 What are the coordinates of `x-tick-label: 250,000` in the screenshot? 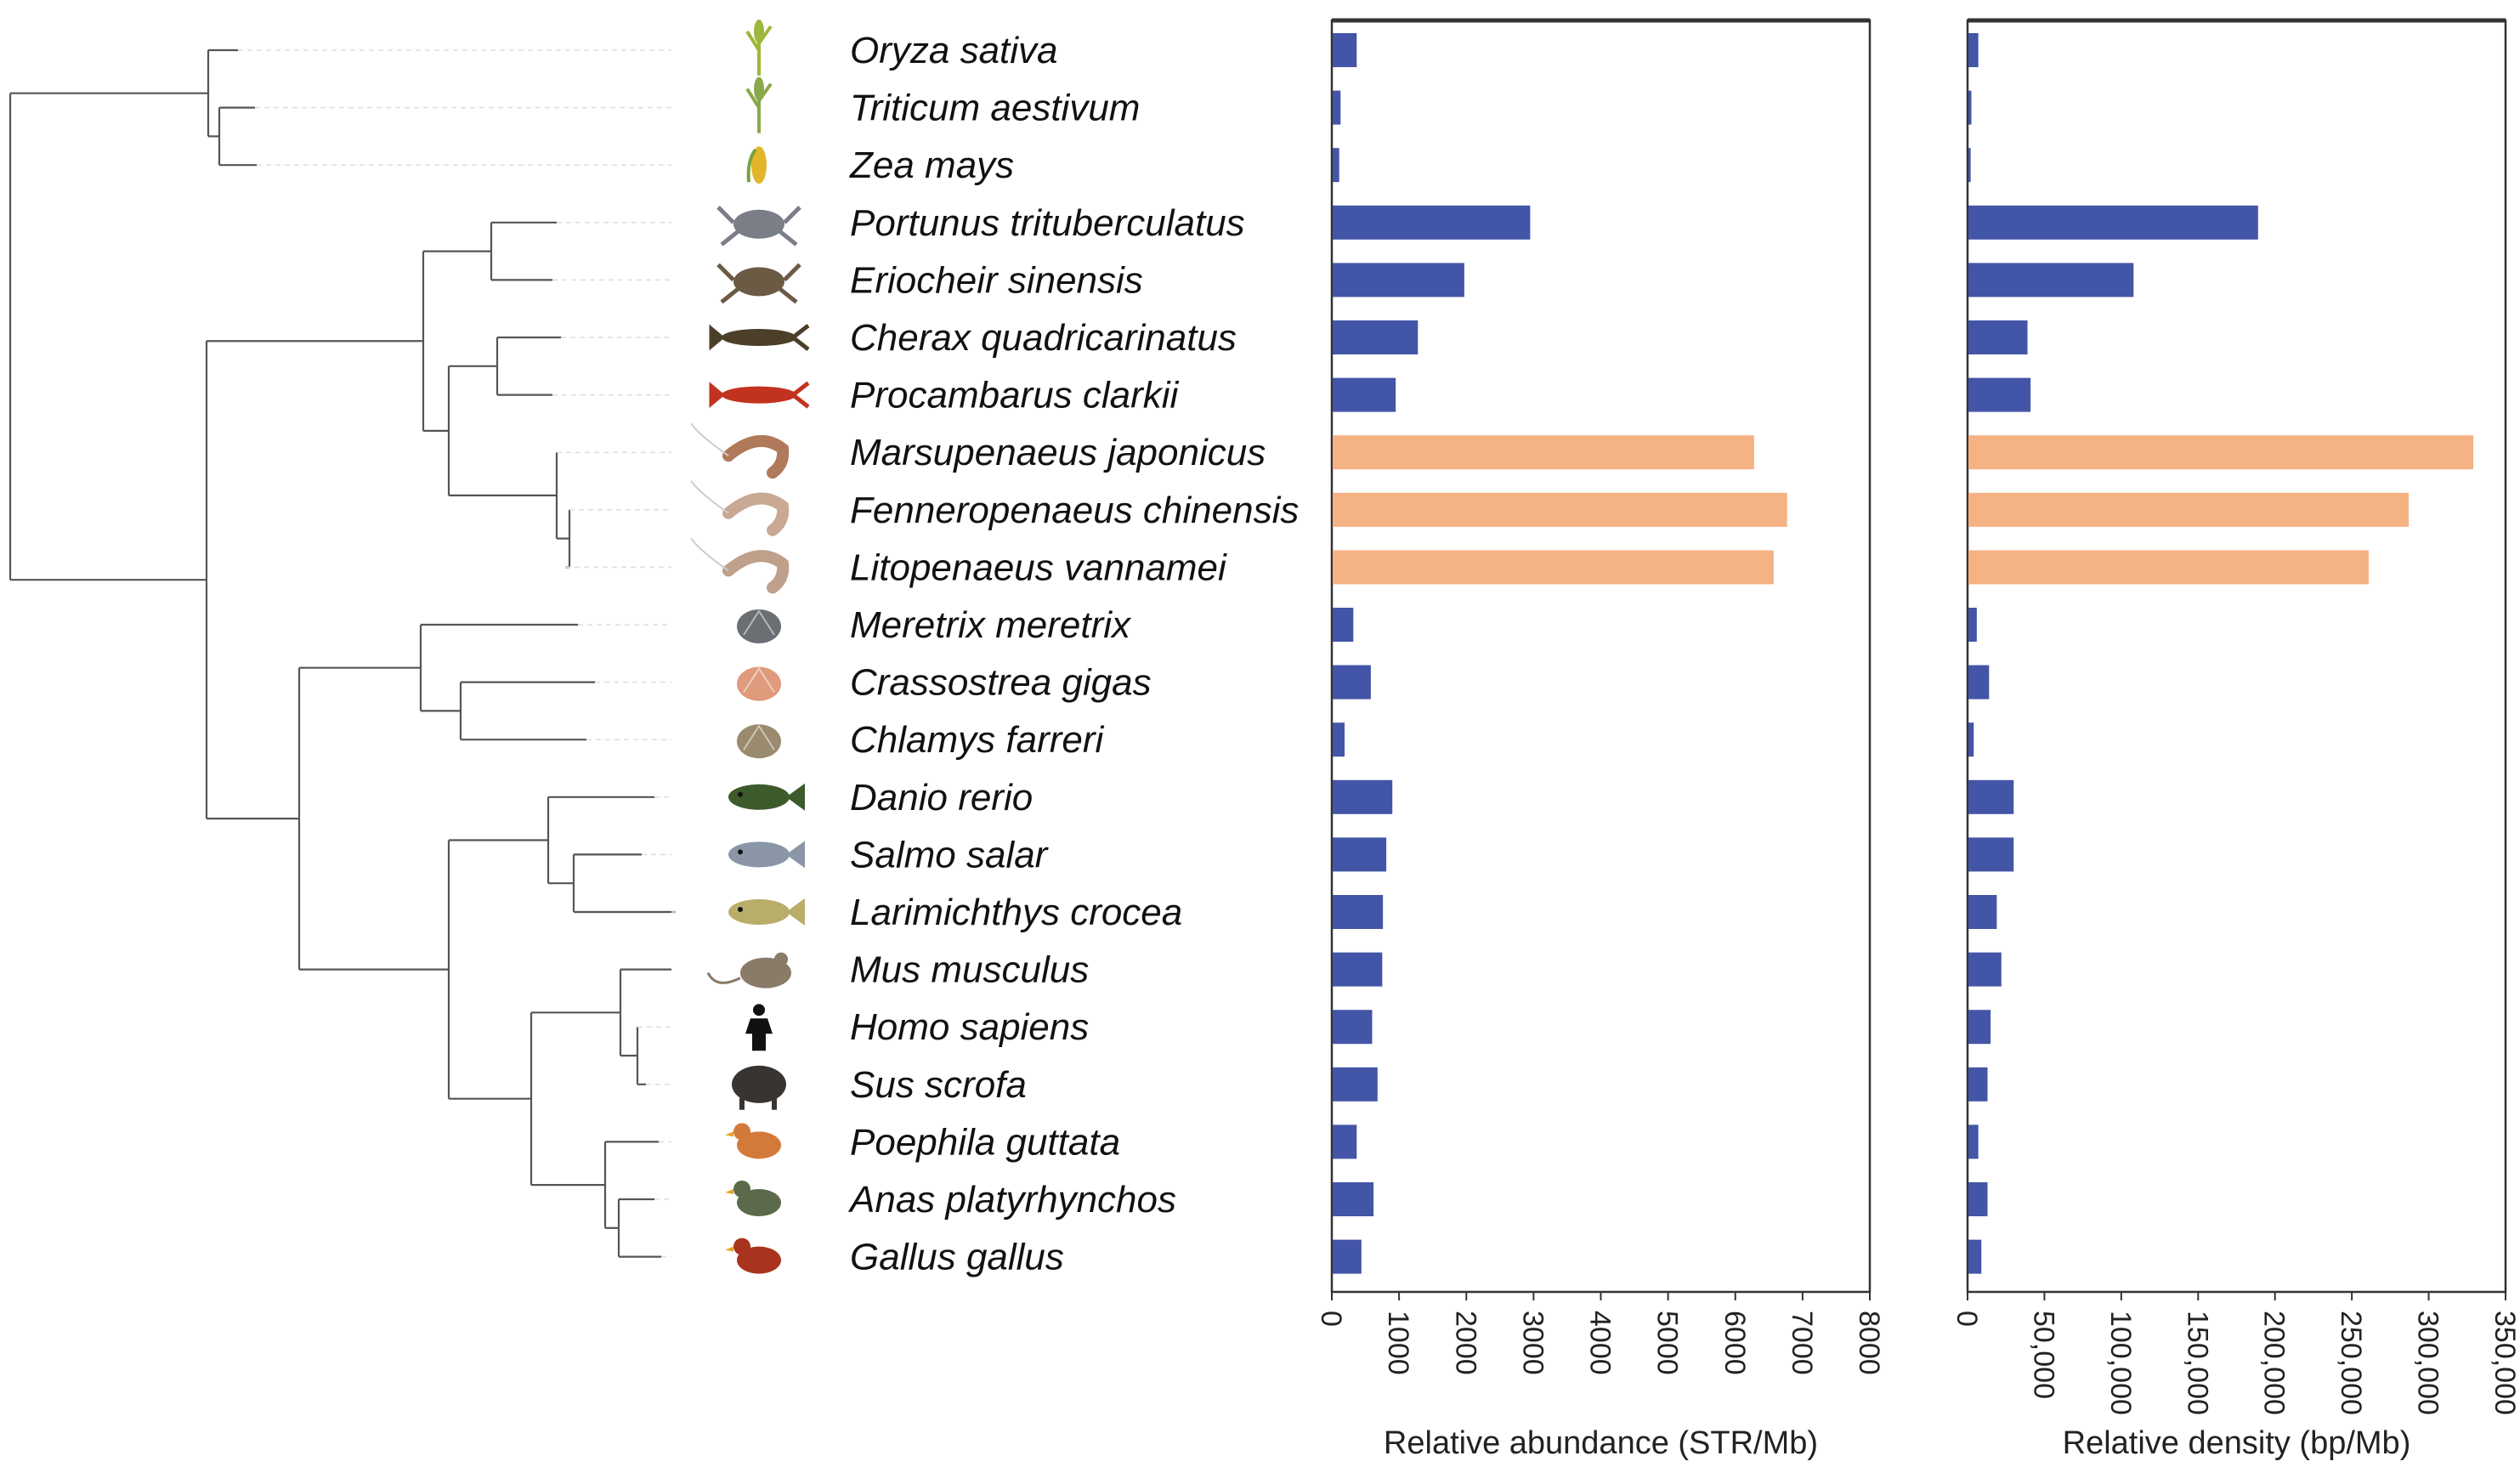 It's located at (2351, 1363).